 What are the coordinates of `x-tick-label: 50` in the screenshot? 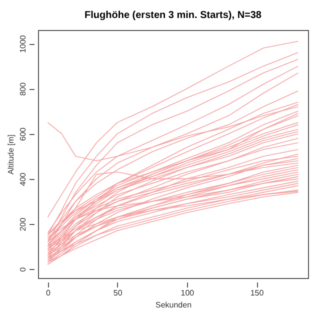 It's located at (118, 293).